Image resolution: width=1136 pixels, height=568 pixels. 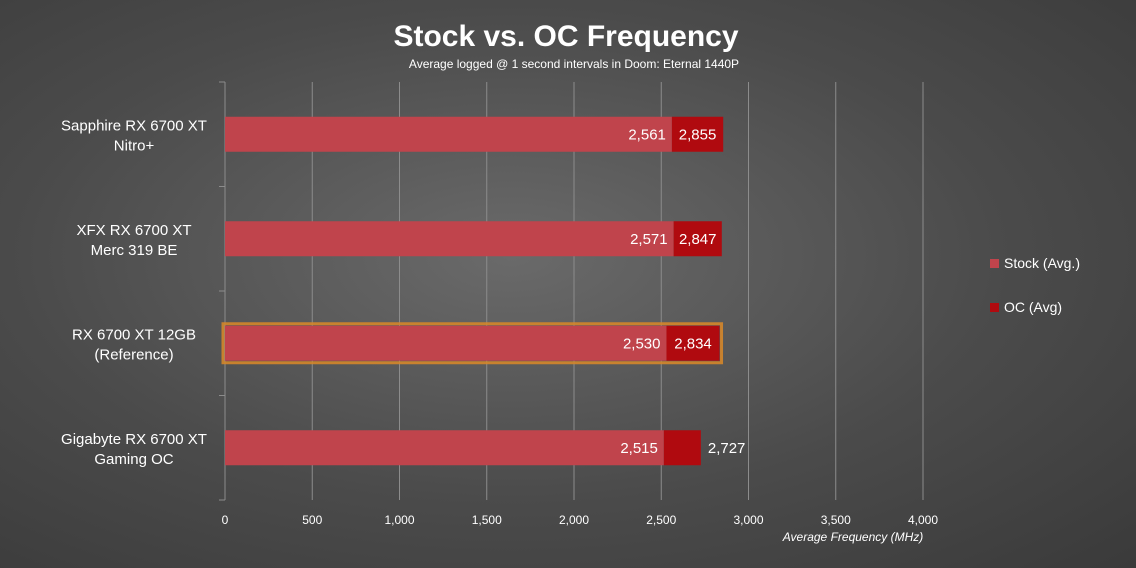 What do you see at coordinates (134, 439) in the screenshot?
I see `category-label: Gigabyte RX 6700 XT` at bounding box center [134, 439].